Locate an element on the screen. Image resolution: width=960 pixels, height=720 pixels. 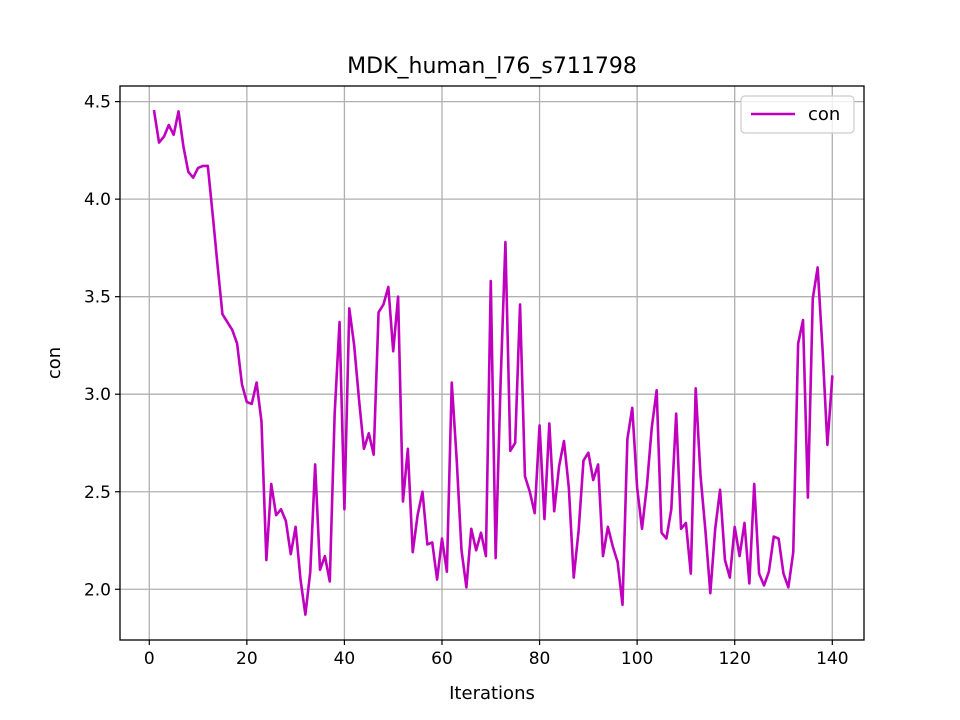
x-tick-label: 120 is located at coordinates (734, 659).